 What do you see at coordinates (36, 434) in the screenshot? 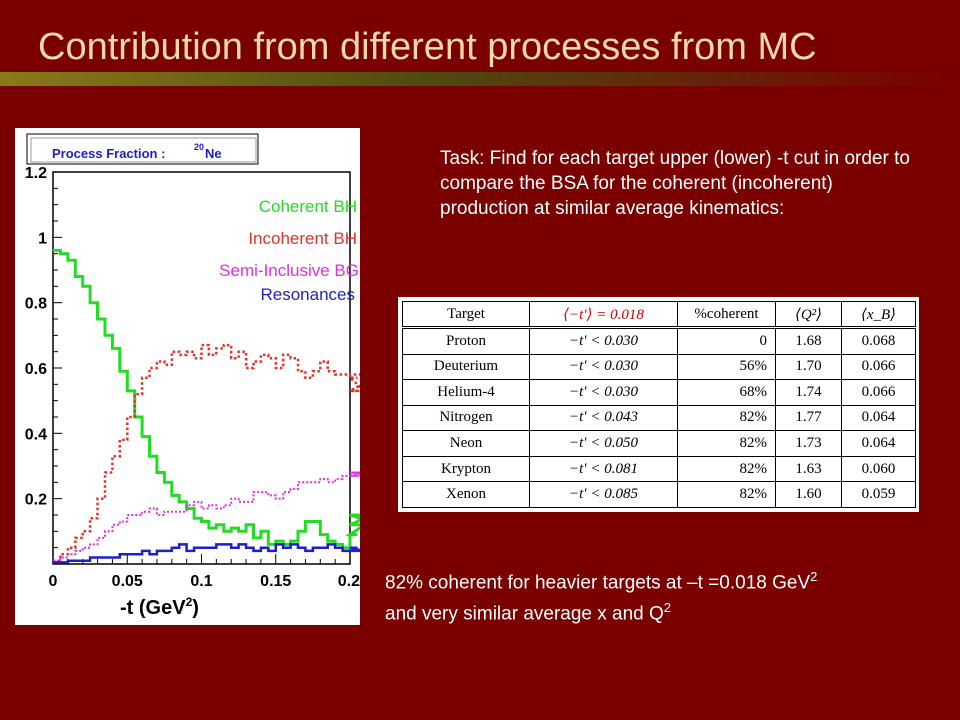
I see `y-tick-label: 0.4` at bounding box center [36, 434].